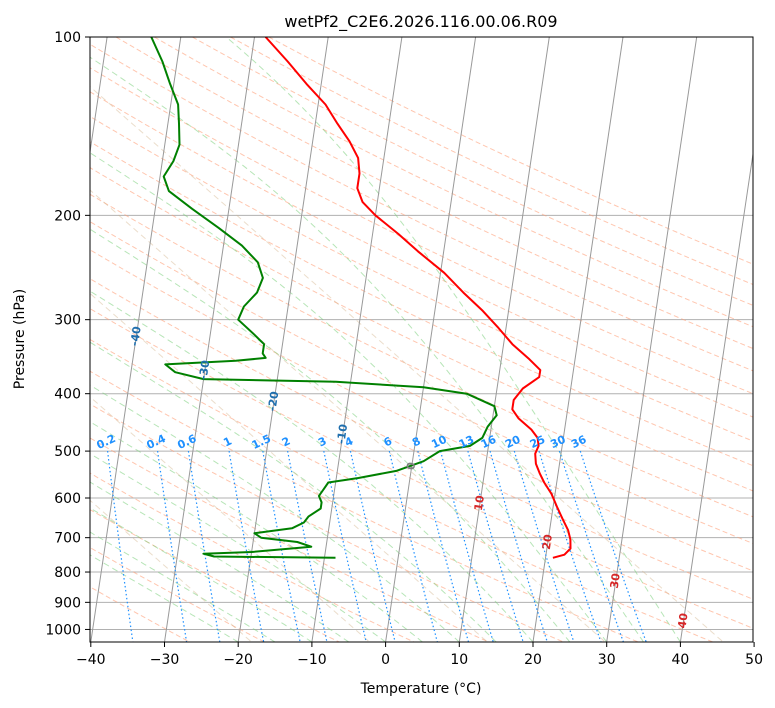 This screenshot has height=708, width=775. I want to click on y-axis-ticks: 100 200 300 400 500 600 700 800 900 1000, so click(67, 334).